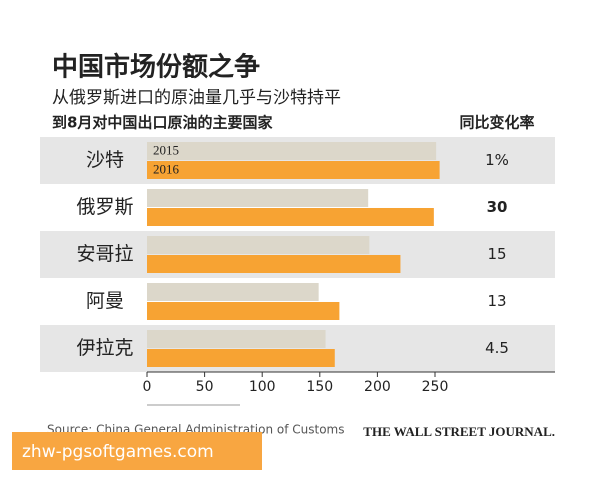  I want to click on x-tick-label: 250, so click(435, 387).